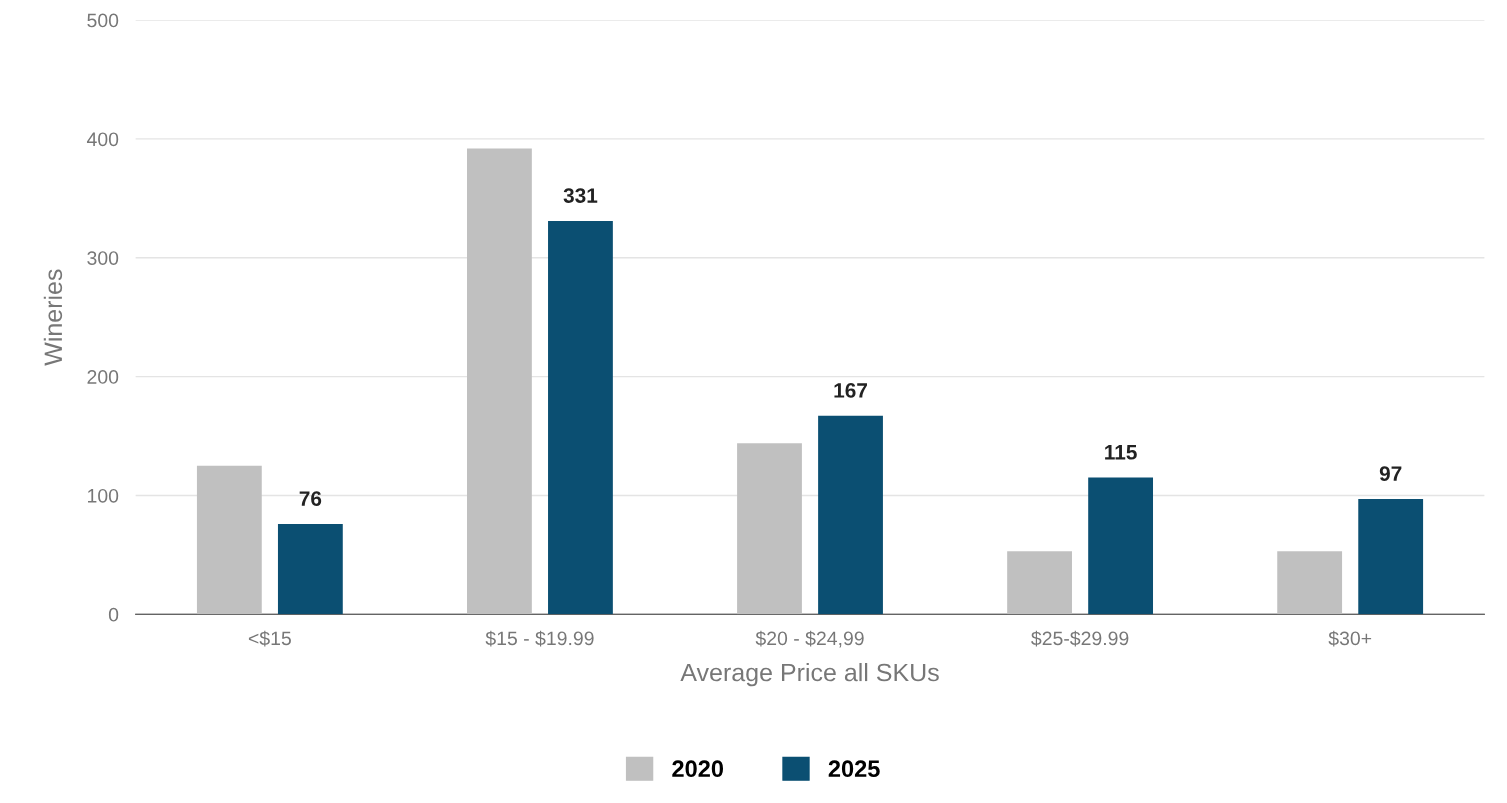  Describe the element at coordinates (809, 674) in the screenshot. I see `x-axis-title: Average Price all SKUs` at that location.